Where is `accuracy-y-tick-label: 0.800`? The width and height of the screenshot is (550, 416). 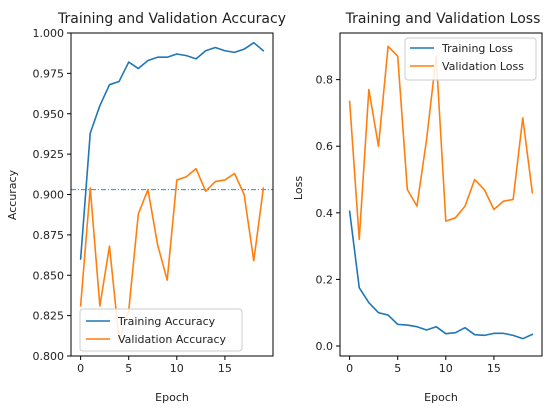 accuracy-y-tick-label: 0.800 is located at coordinates (49, 356).